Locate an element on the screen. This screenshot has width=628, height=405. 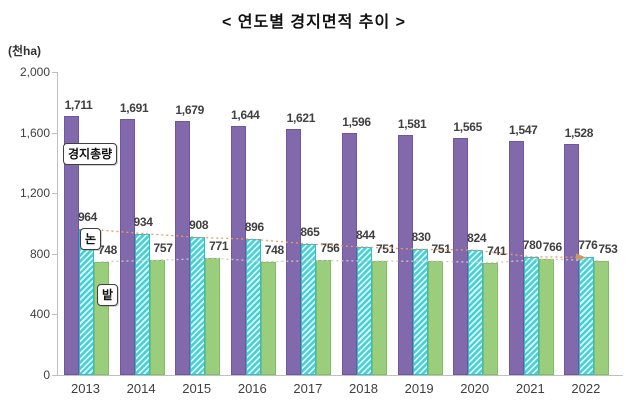
bar-밭-2014 is located at coordinates (157, 317).